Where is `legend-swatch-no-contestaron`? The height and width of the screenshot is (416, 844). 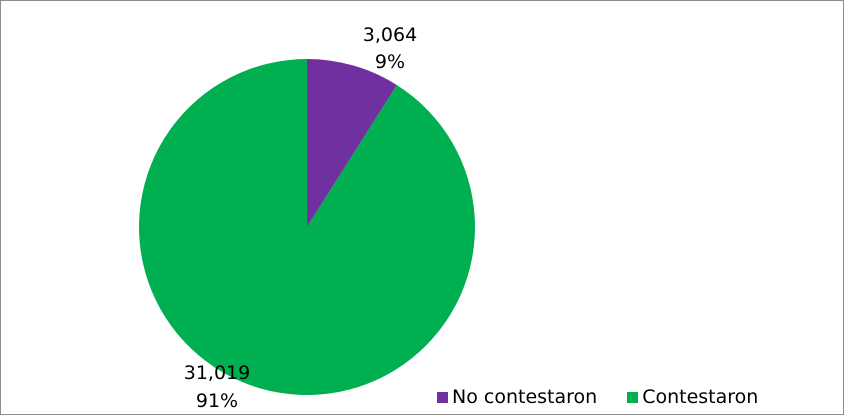 legend-swatch-no-contestaron is located at coordinates (442, 397).